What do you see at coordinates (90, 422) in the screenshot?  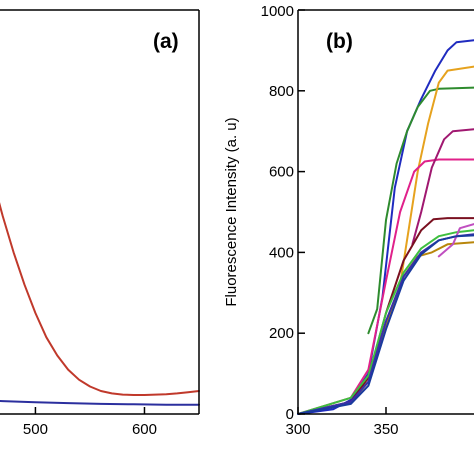 I see `panel-a-ticks: 500 600` at bounding box center [90, 422].